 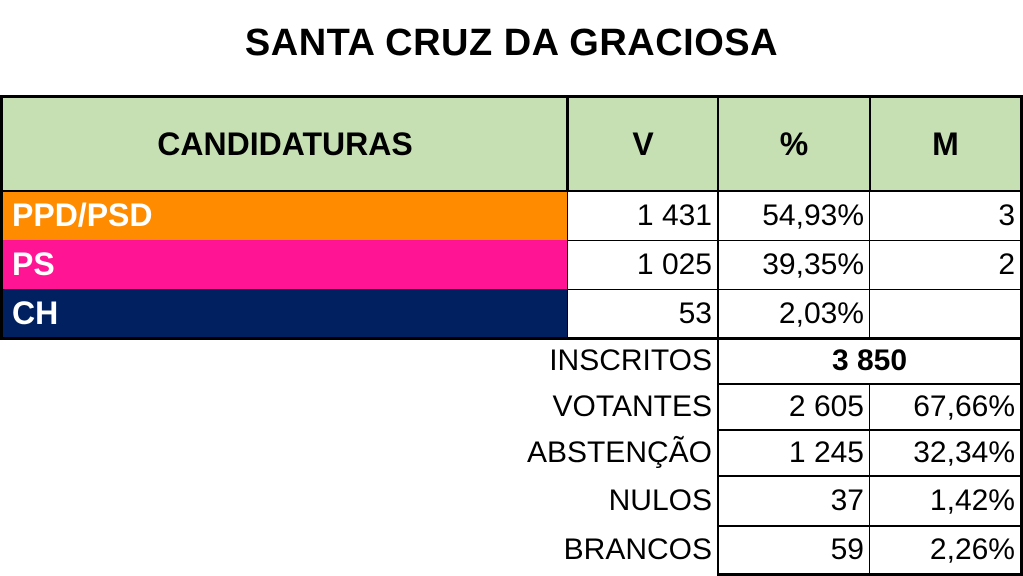 I want to click on party-name-ps: PS, so click(x=285, y=264).